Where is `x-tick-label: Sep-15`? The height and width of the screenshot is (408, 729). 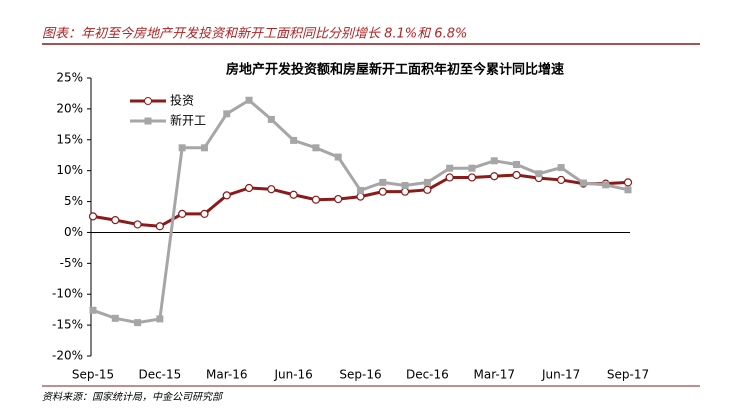 x-tick-label: Sep-15 is located at coordinates (93, 375).